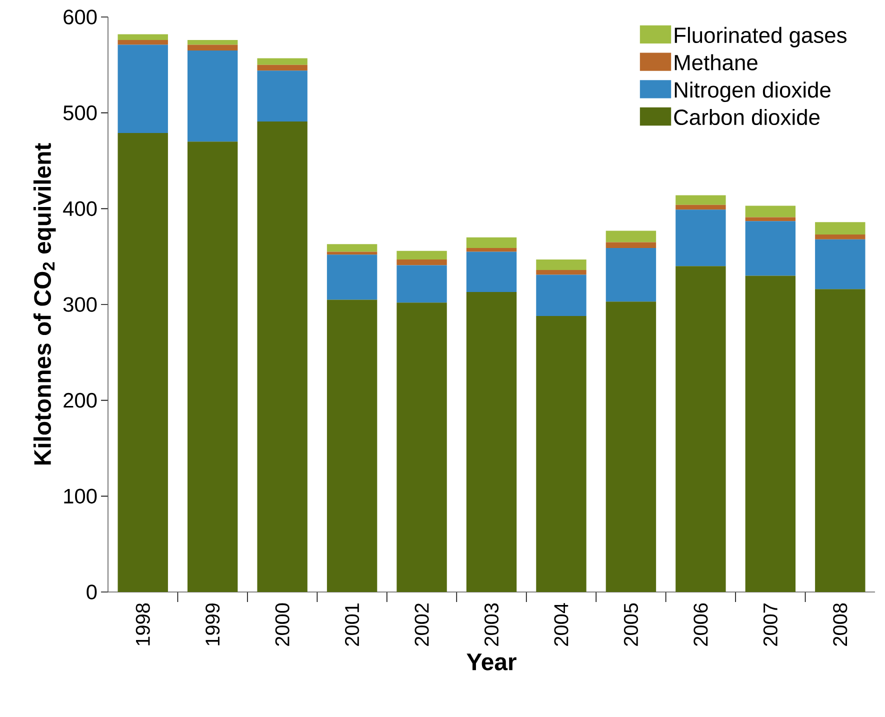  What do you see at coordinates (747, 117) in the screenshot?
I see `legend-label: Carbon dioxide` at bounding box center [747, 117].